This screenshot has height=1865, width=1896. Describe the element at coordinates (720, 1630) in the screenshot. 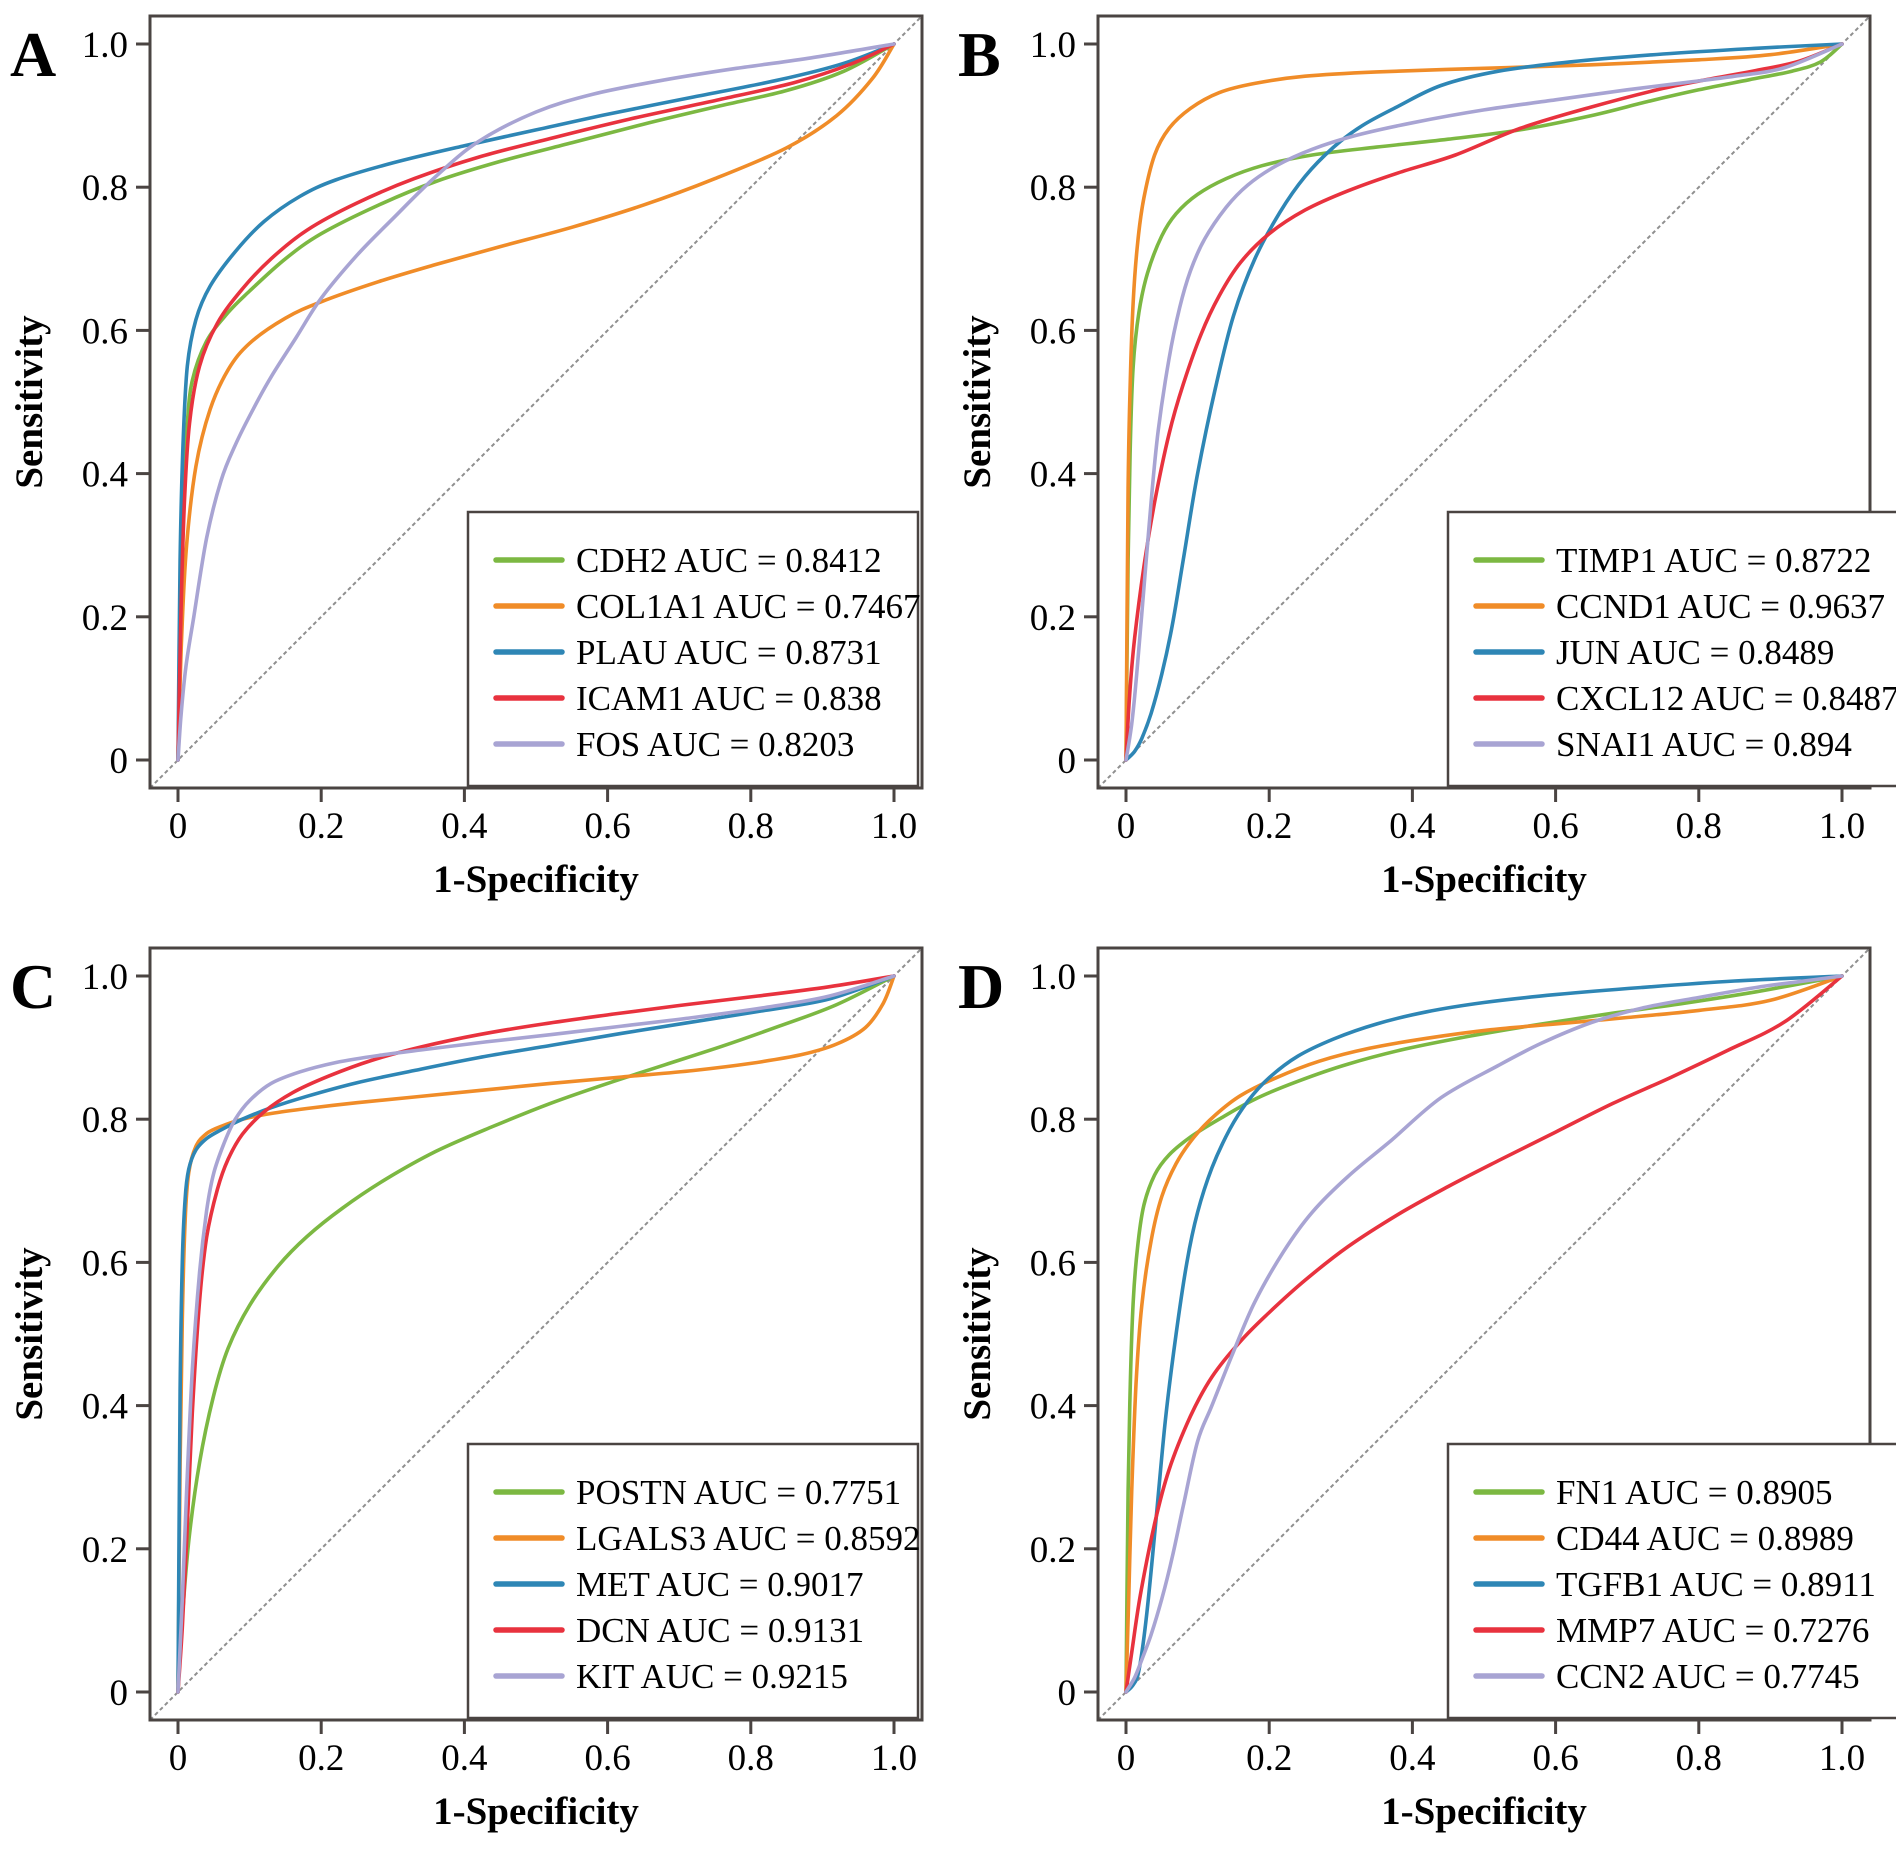

I see `legend-label: DCN AUC = 0.9131` at that location.